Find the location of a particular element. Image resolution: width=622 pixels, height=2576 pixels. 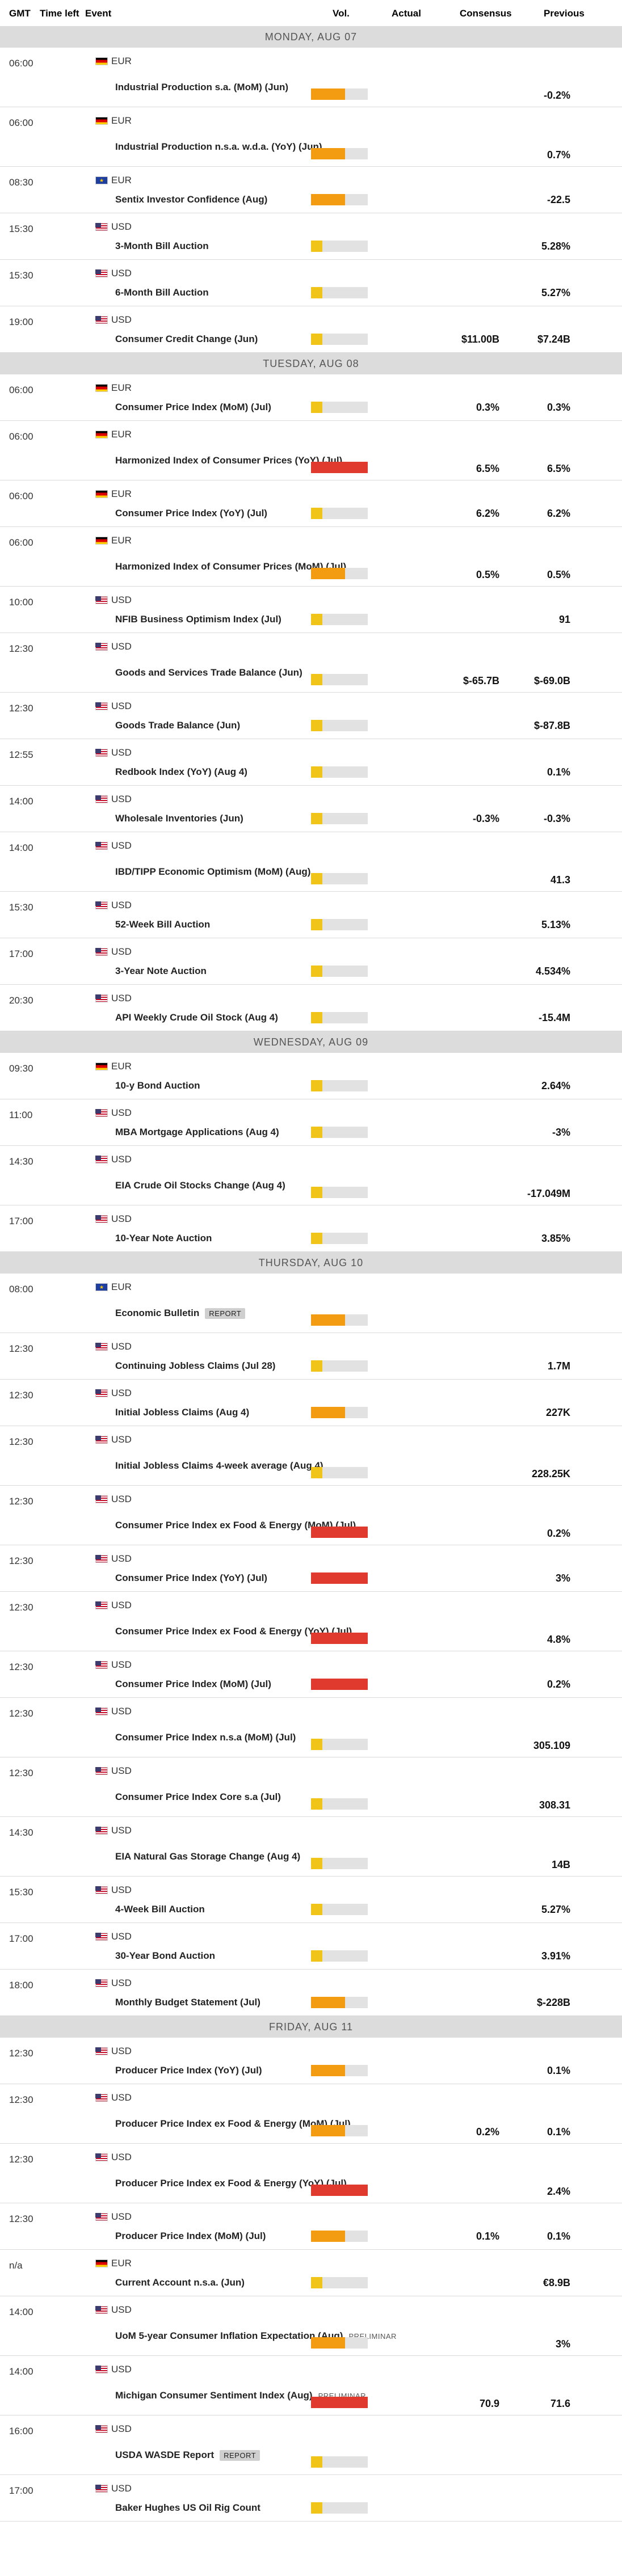

event-name: 10-y Bond Auction is located at coordinates (157, 1085).